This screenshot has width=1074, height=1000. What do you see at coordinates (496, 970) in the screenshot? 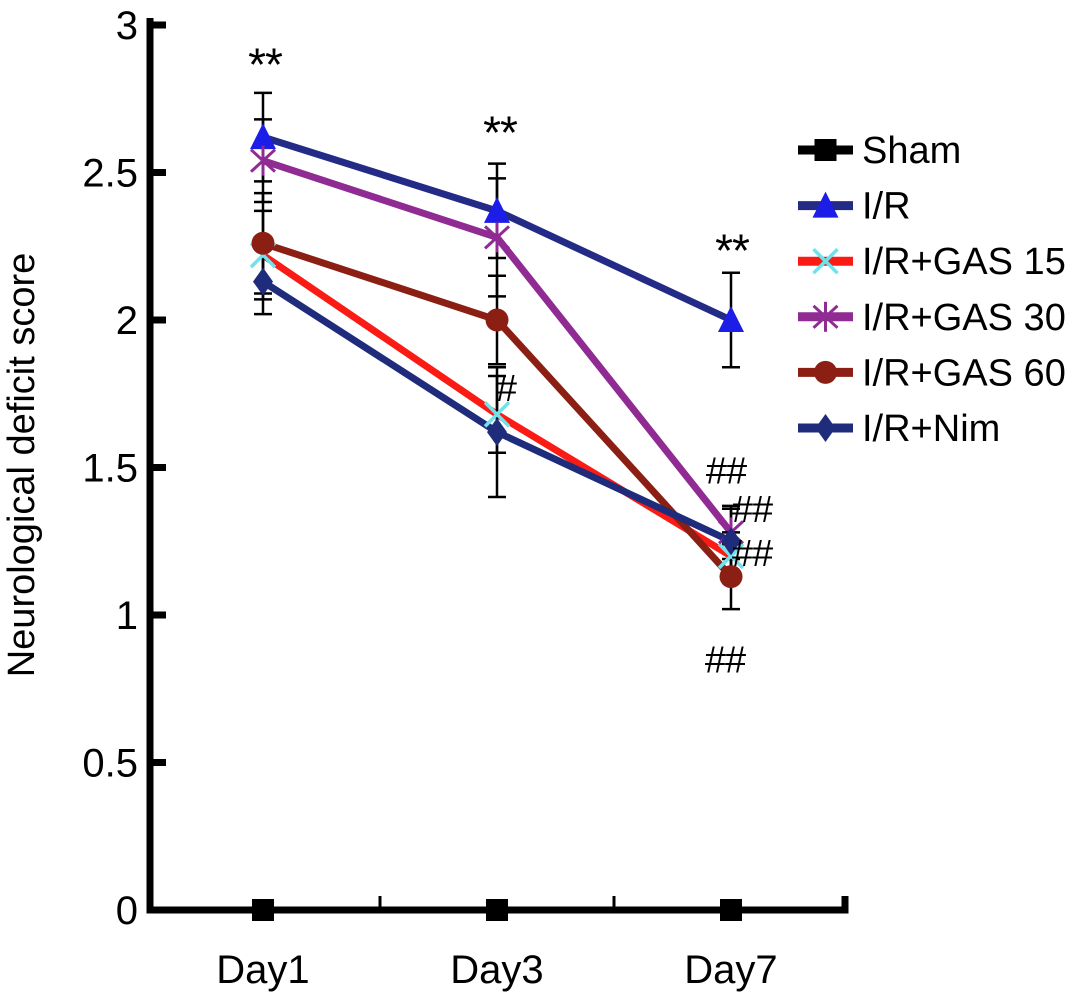
I see `x-tick-label-day3: Day3` at bounding box center [496, 970].